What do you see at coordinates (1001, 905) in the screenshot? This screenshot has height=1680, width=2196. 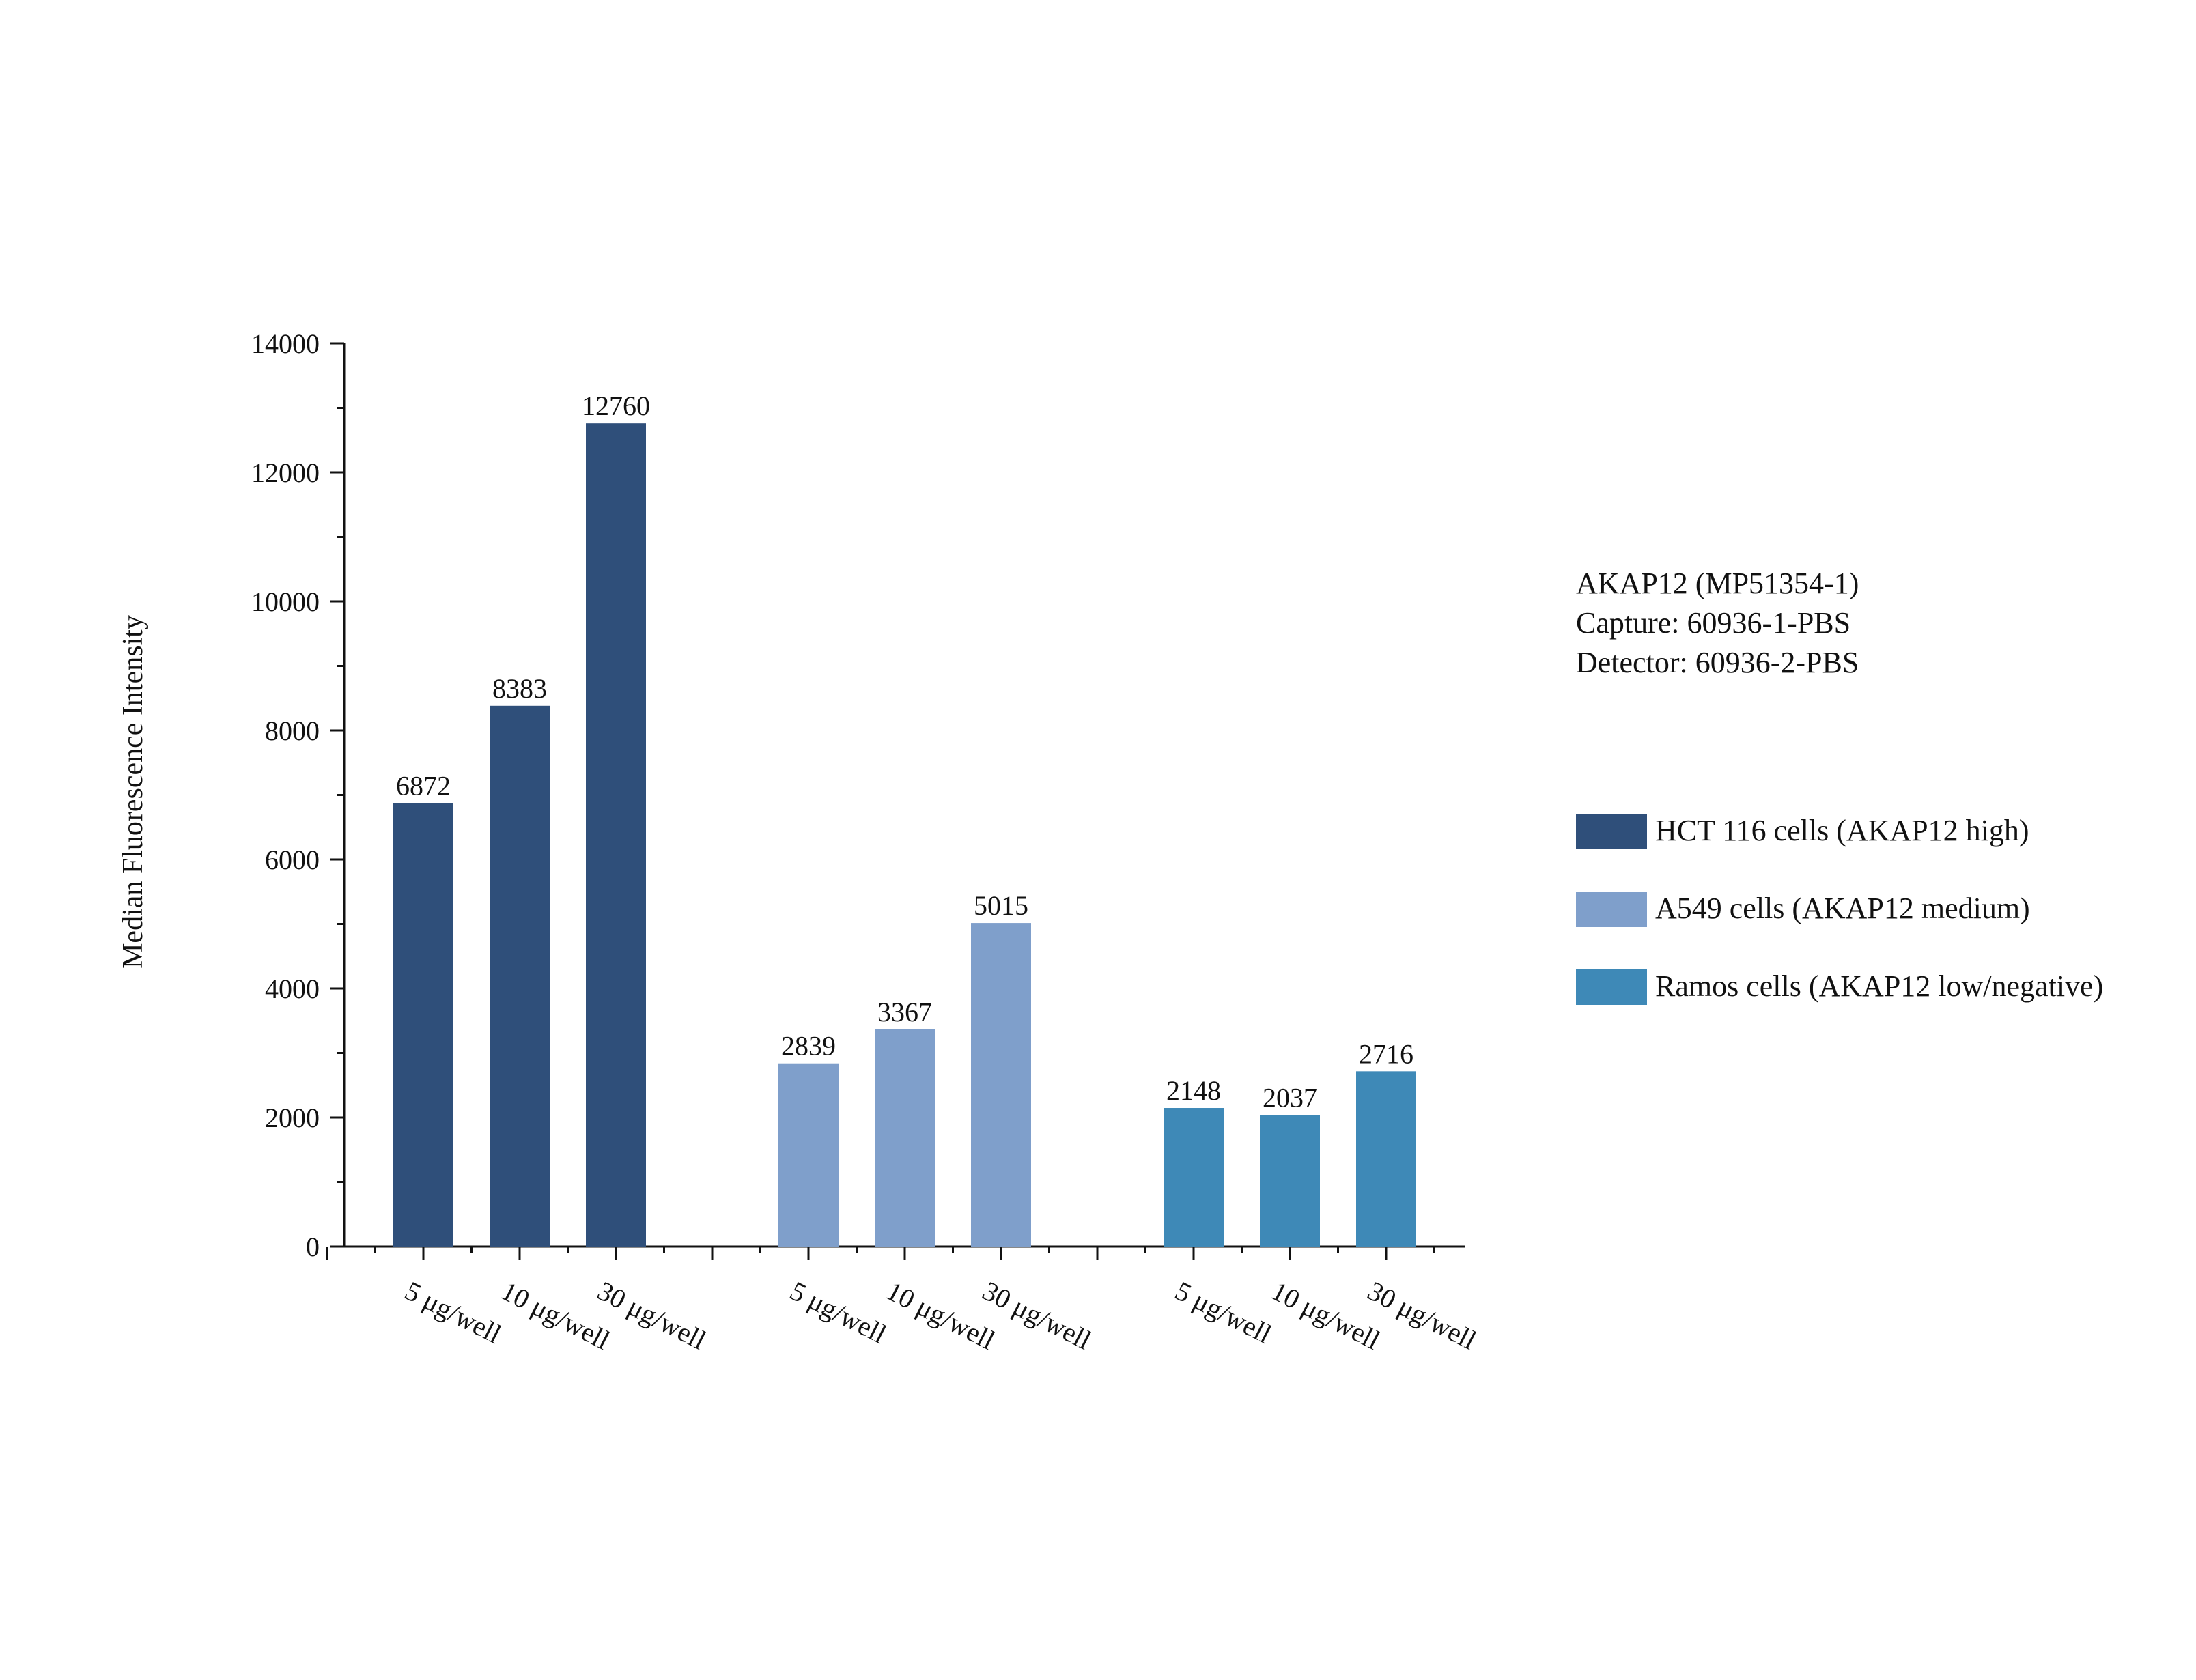 I see `bar-value-label: 5015` at bounding box center [1001, 905].